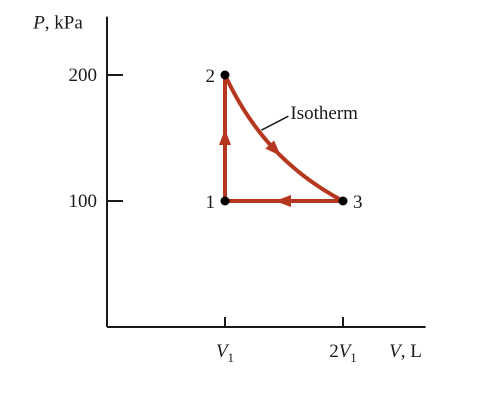 Image resolution: width=494 pixels, height=404 pixels. What do you see at coordinates (275, 123) in the screenshot?
I see `isotherm-leader` at bounding box center [275, 123].